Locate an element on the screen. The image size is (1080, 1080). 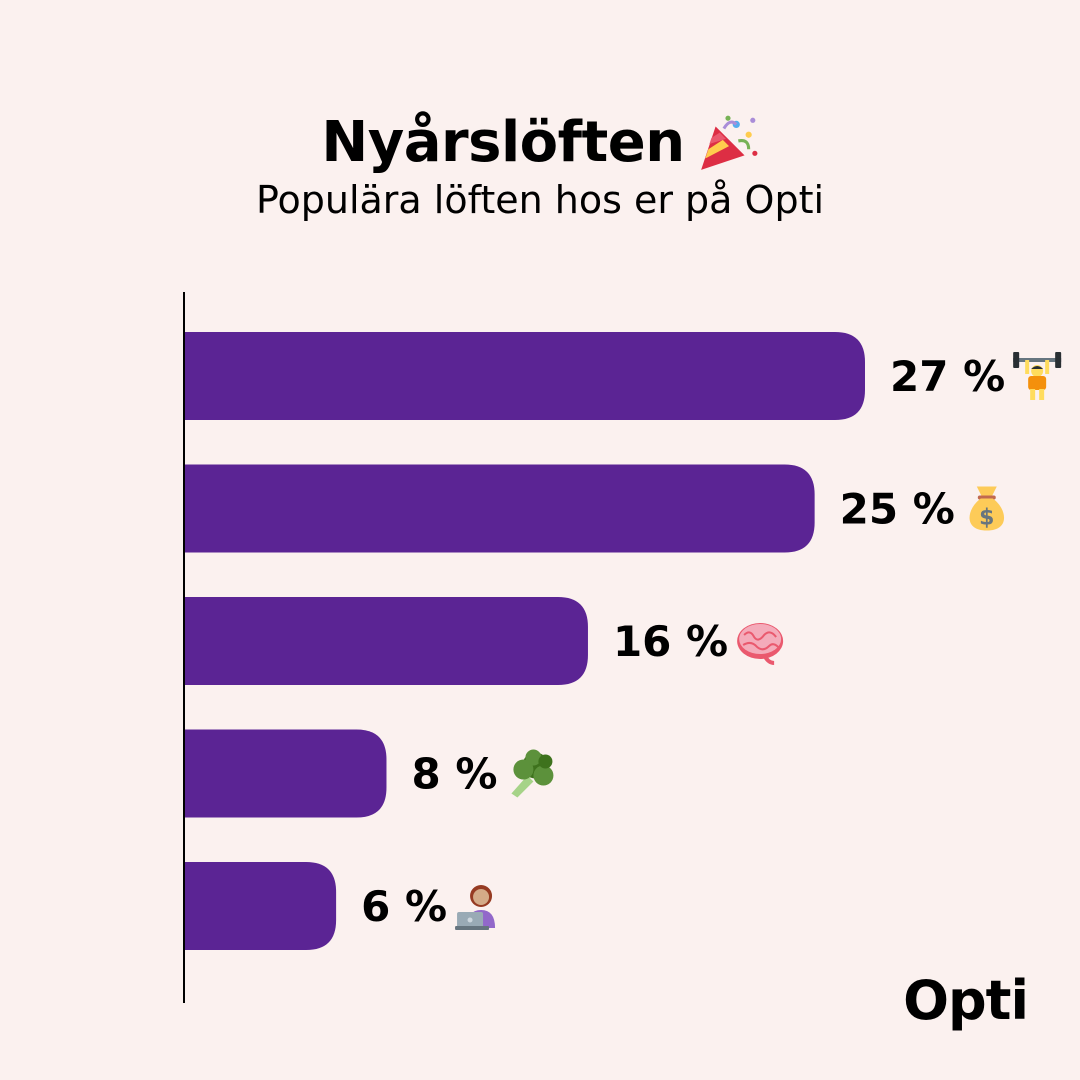
chart-subtitle: Populära löften hos er på Opti is located at coordinates (540, 200).